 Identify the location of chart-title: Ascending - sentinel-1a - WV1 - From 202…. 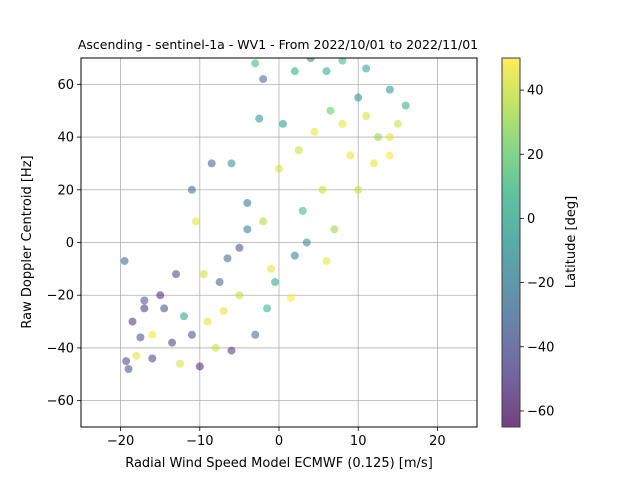
(278, 44).